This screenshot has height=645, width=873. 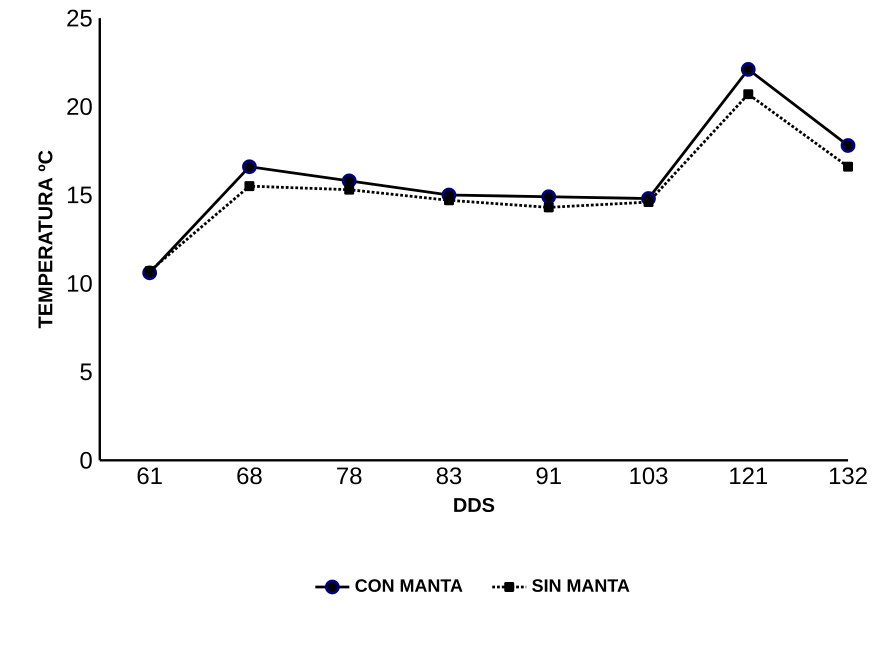 What do you see at coordinates (80, 195) in the screenshot?
I see `y-tick-label: 15` at bounding box center [80, 195].